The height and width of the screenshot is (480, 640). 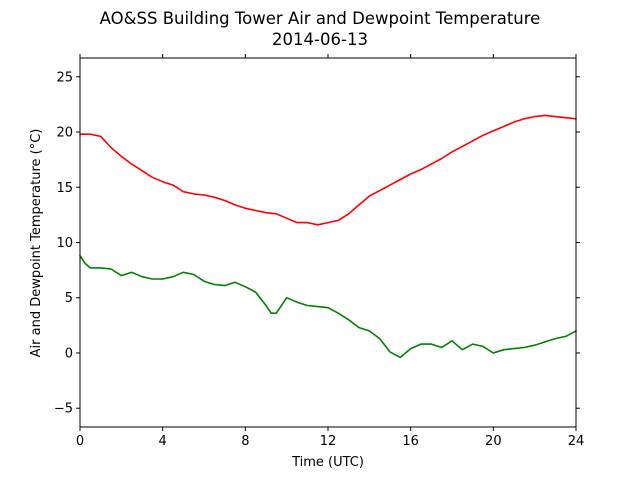 What do you see at coordinates (410, 441) in the screenshot?
I see `x-tick-label: 16` at bounding box center [410, 441].